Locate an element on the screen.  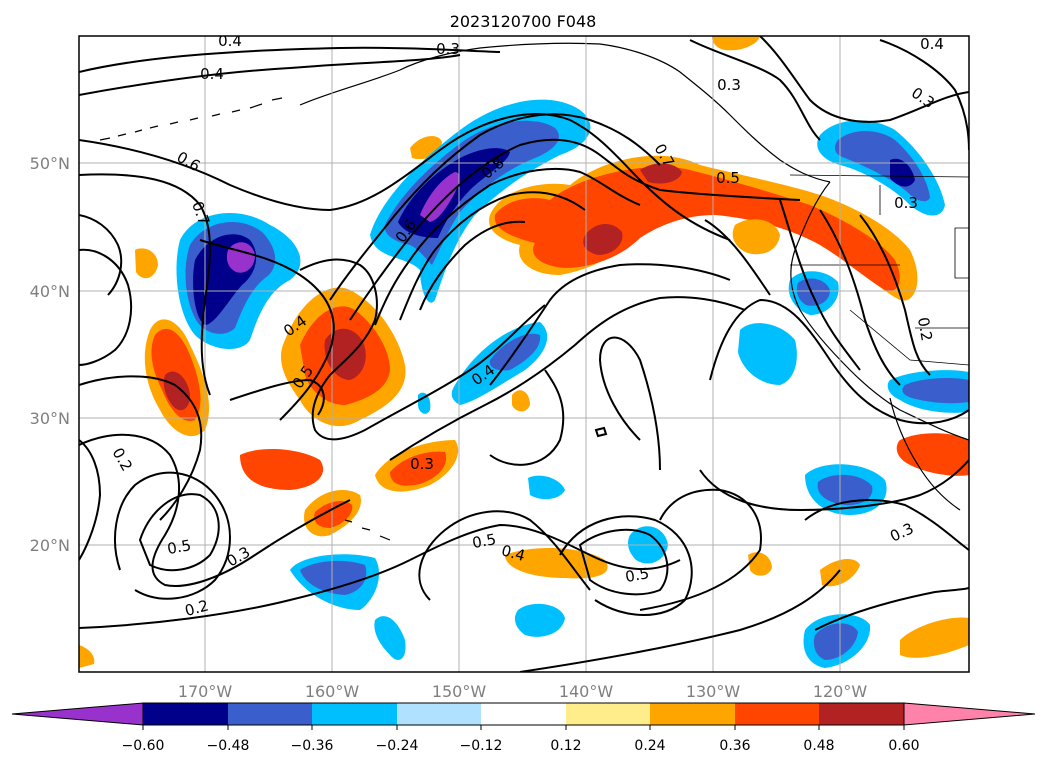
aleutian-islands is located at coordinates (191, 119).